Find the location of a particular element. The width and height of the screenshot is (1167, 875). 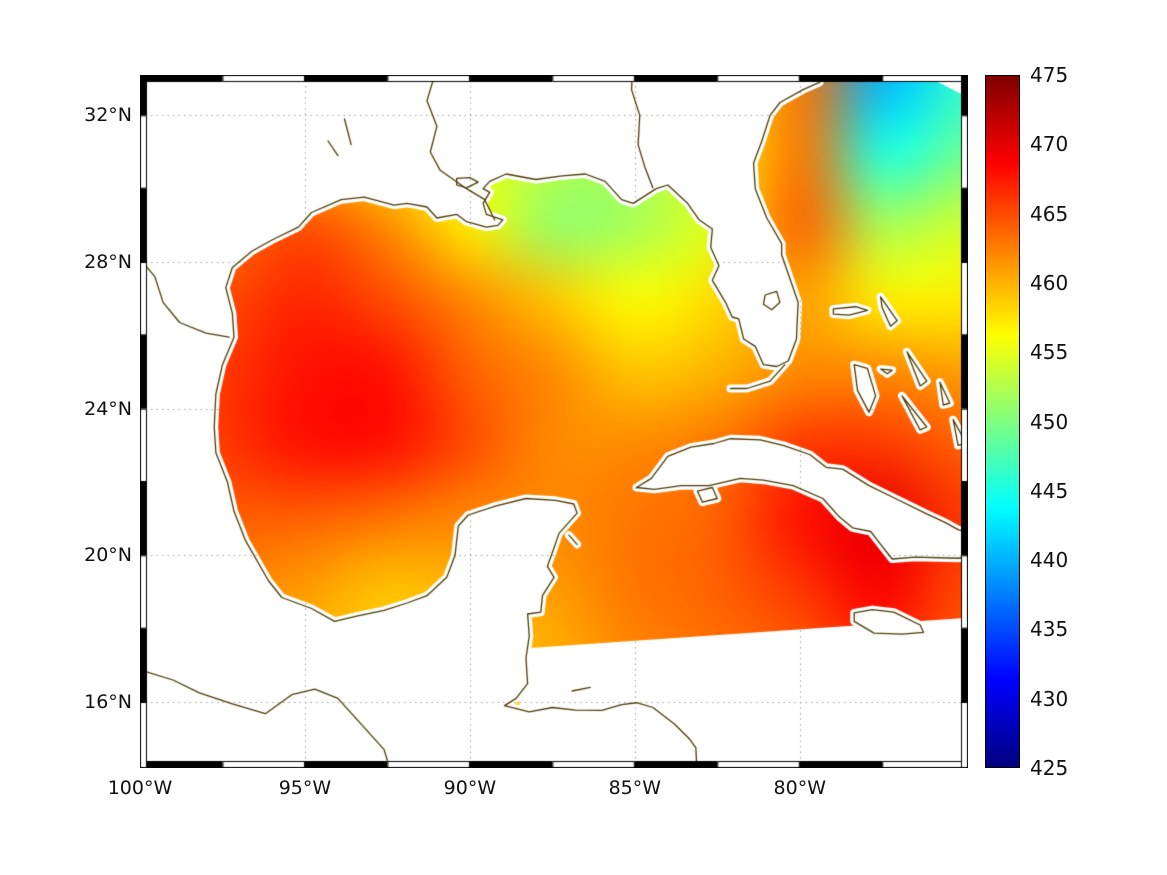

y-tick-label: 28°N is located at coordinates (108, 262).